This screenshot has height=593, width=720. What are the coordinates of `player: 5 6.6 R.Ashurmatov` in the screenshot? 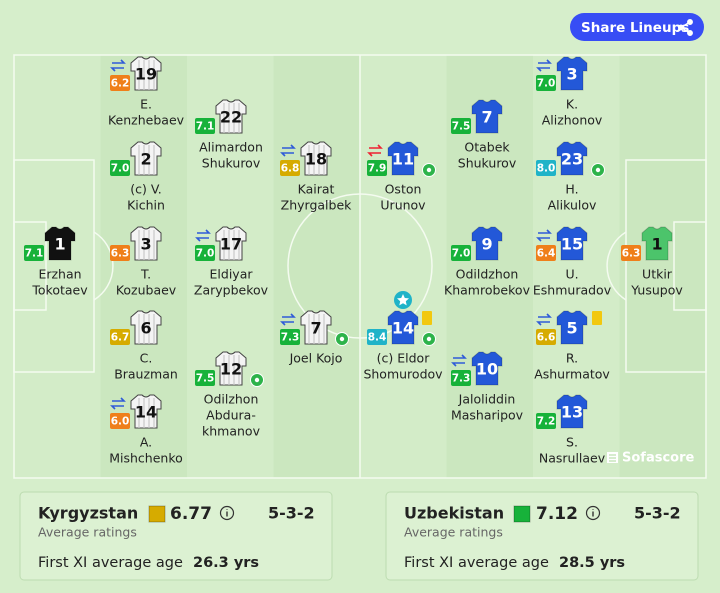 It's located at (572, 346).